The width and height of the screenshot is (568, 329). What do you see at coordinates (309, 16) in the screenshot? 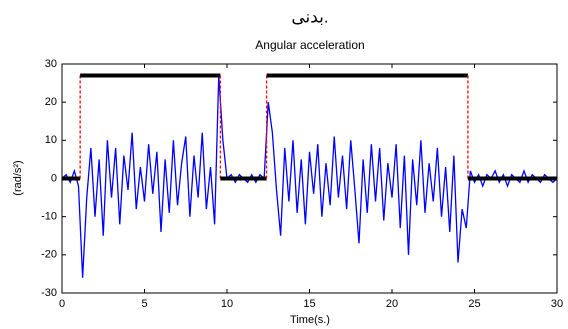
I see `chart-title: بدنی.` at bounding box center [309, 16].